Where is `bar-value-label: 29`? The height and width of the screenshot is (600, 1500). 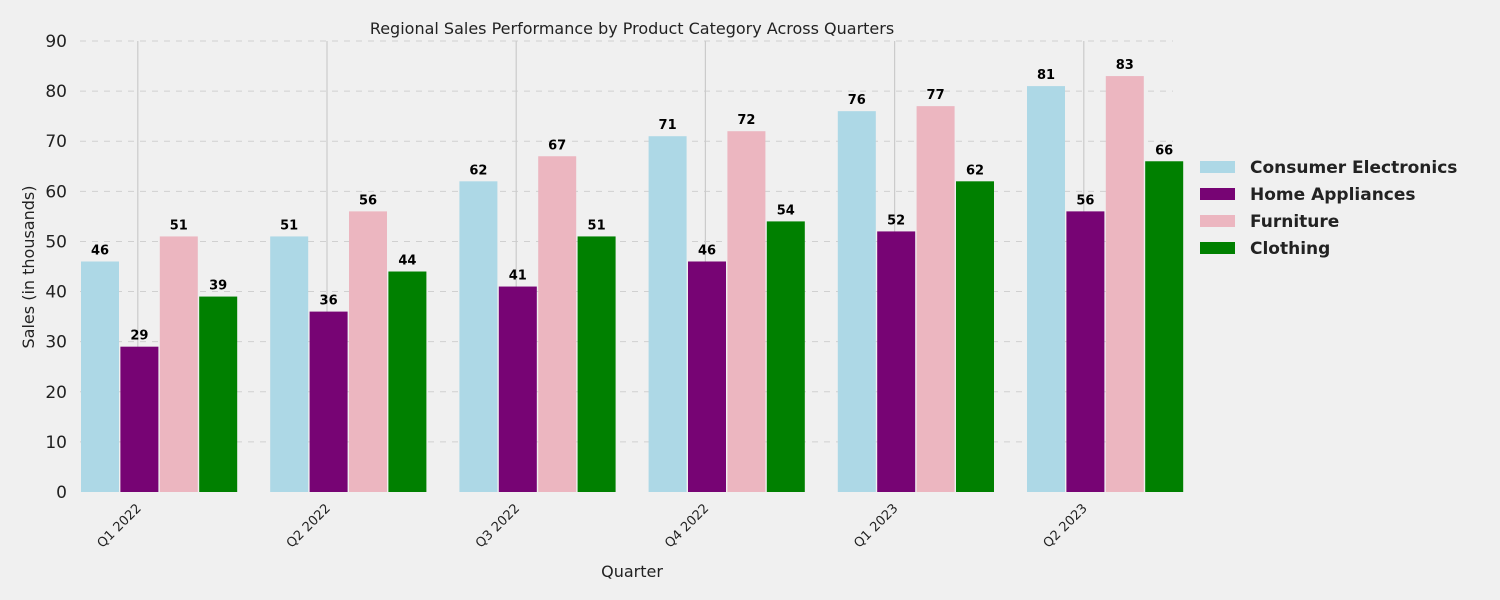
bar-value-label: 29 is located at coordinates (139, 336).